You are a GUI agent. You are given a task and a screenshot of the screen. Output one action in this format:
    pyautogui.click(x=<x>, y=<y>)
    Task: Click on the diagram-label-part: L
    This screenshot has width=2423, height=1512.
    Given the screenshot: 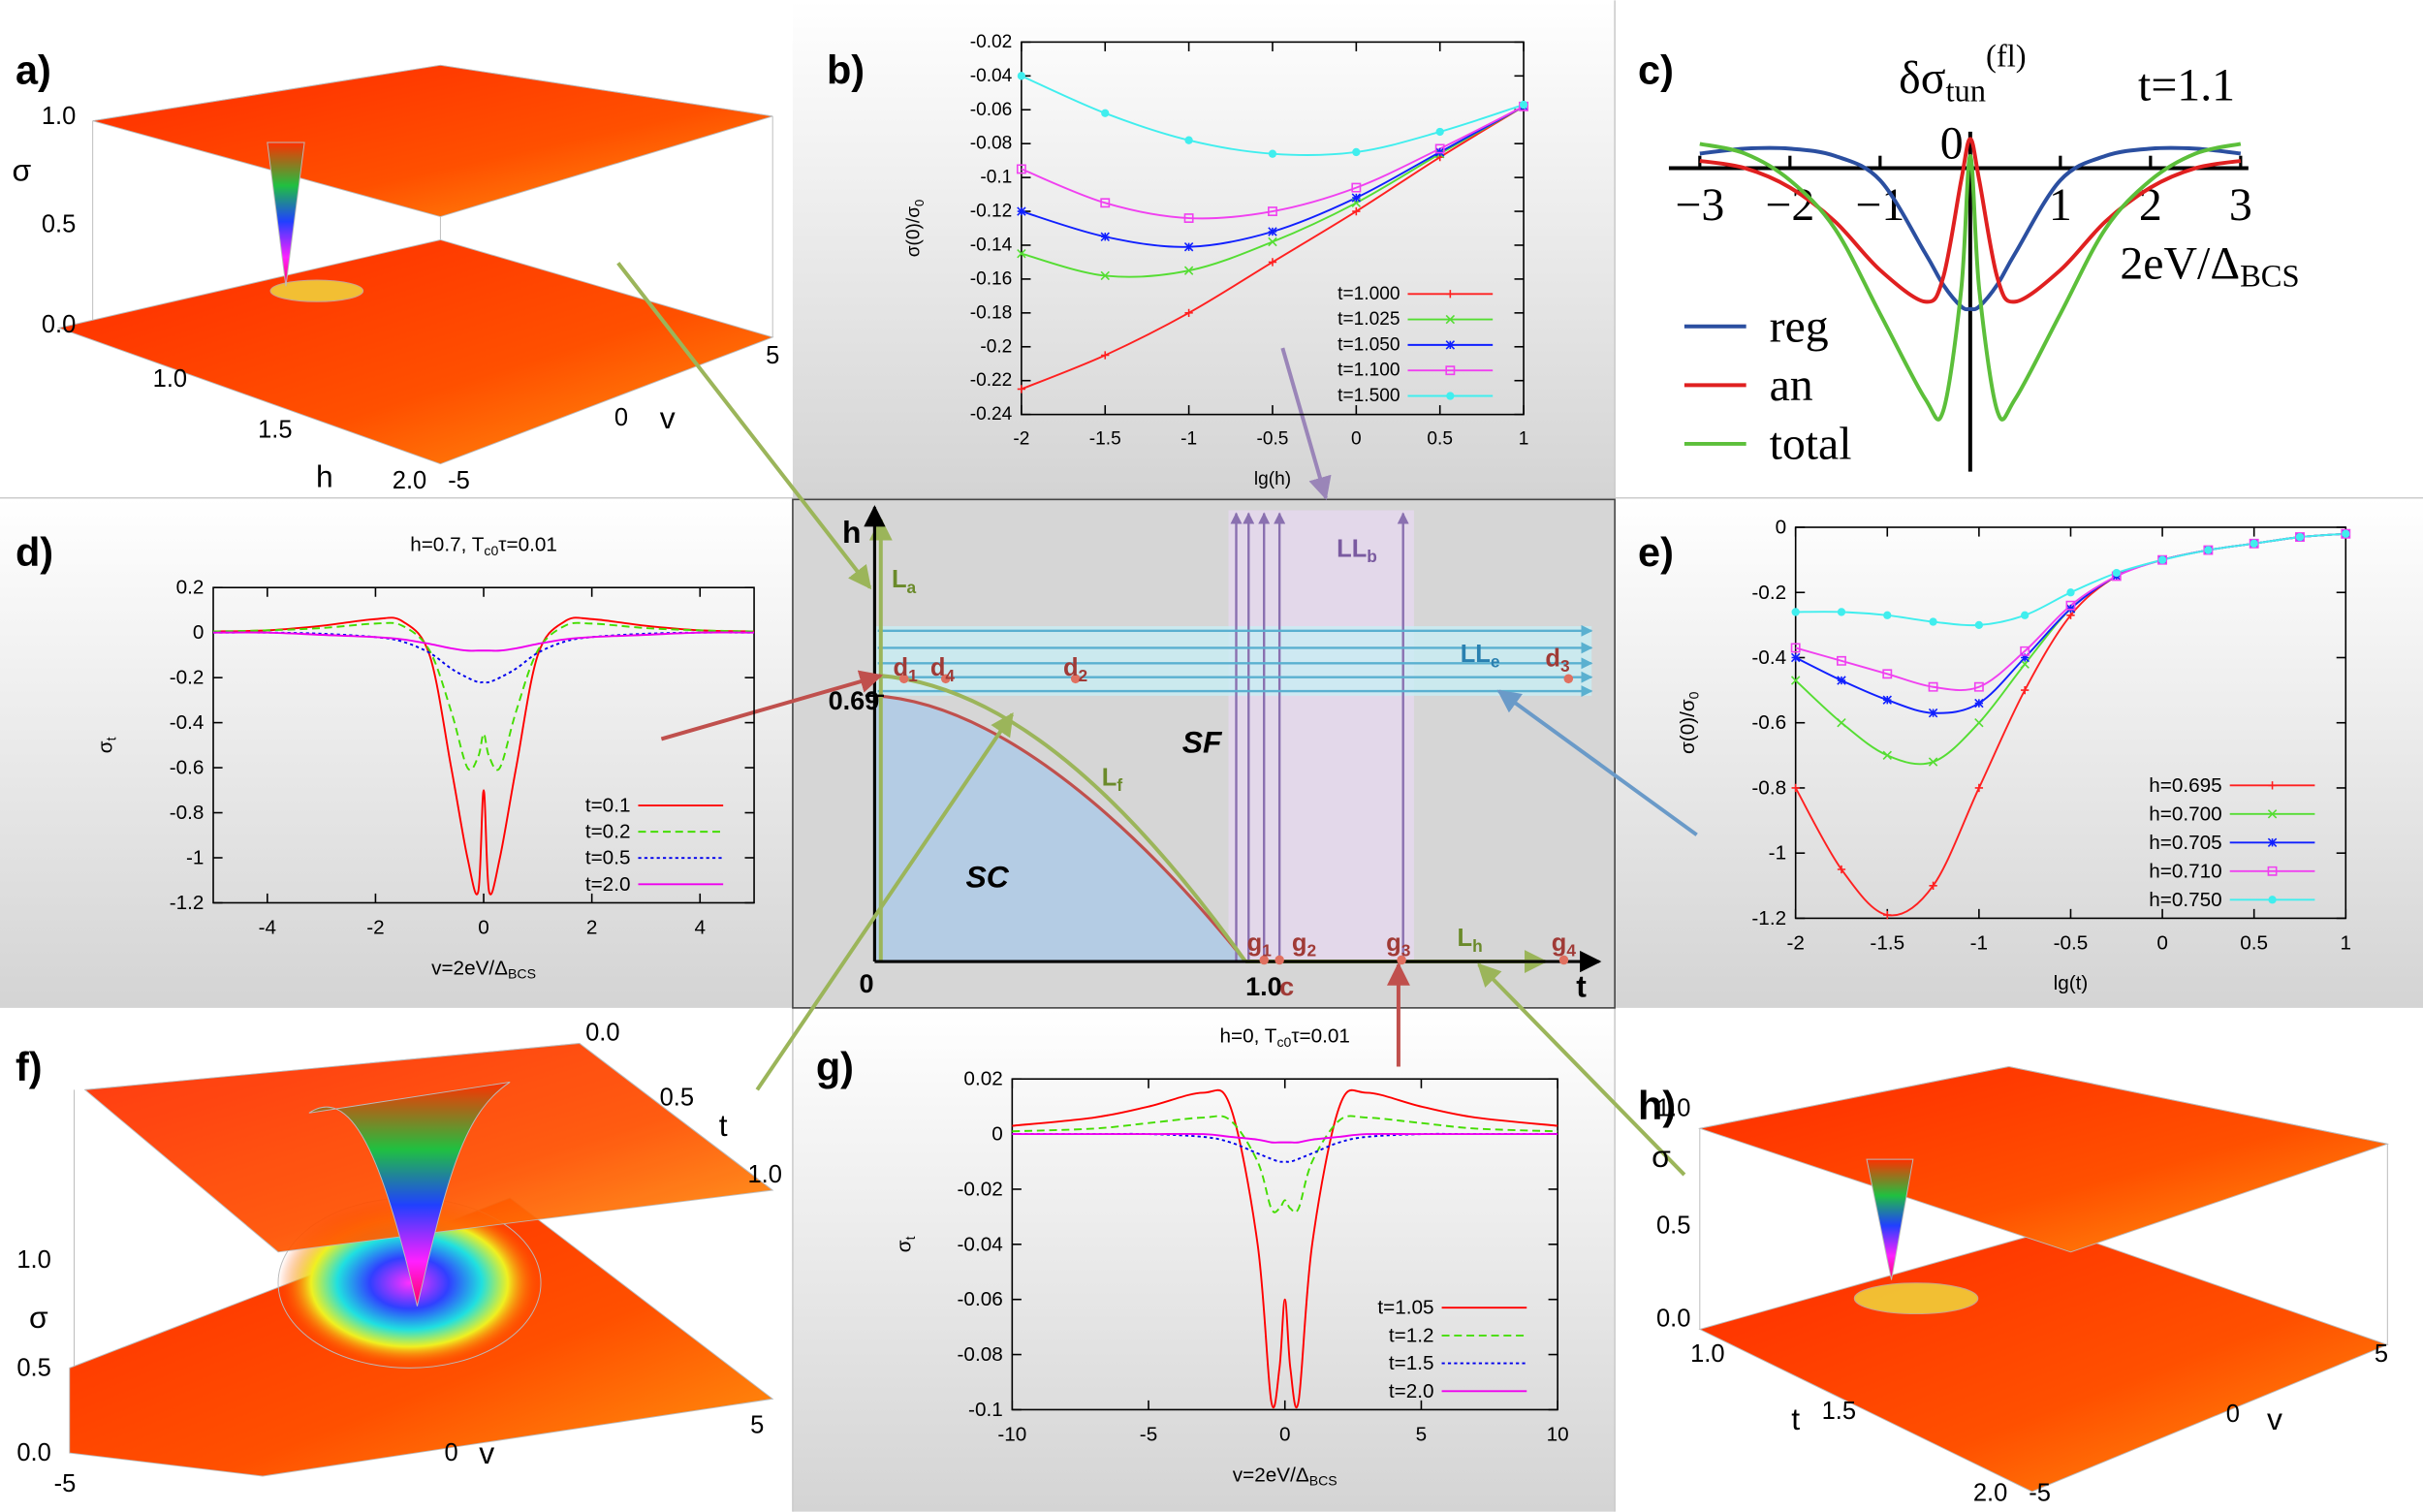 What is the action you would take?
    pyautogui.click(x=1465, y=938)
    